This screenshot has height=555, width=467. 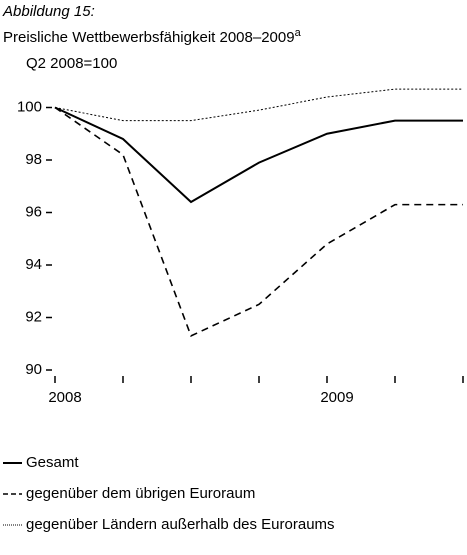 I want to click on series-line, so click(x=258, y=105).